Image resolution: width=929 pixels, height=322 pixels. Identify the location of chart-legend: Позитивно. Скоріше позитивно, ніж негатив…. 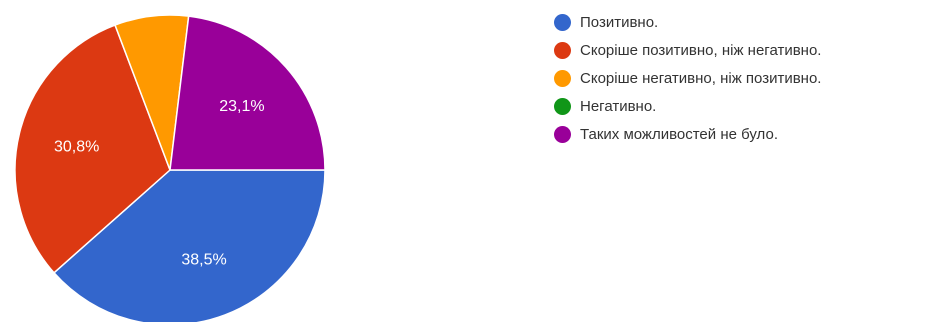
(687, 78).